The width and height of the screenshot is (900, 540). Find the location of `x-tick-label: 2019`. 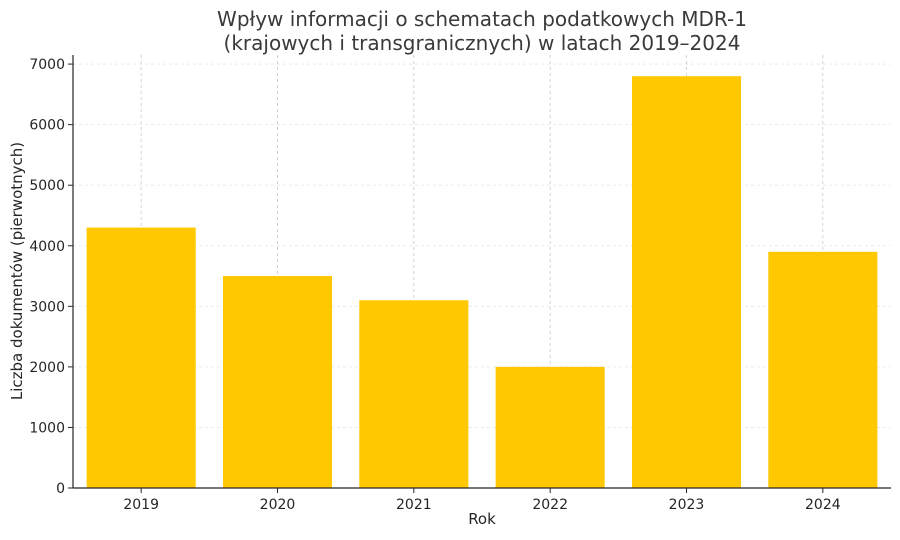

x-tick-label: 2019 is located at coordinates (141, 505).